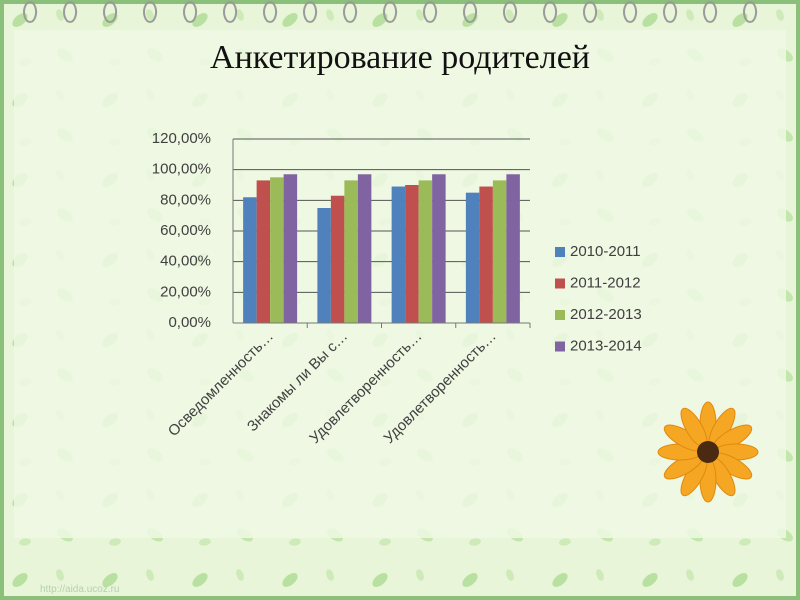 The image size is (800, 600). What do you see at coordinates (185, 291) in the screenshot?
I see `y-tick-label: 20,00%` at bounding box center [185, 291].